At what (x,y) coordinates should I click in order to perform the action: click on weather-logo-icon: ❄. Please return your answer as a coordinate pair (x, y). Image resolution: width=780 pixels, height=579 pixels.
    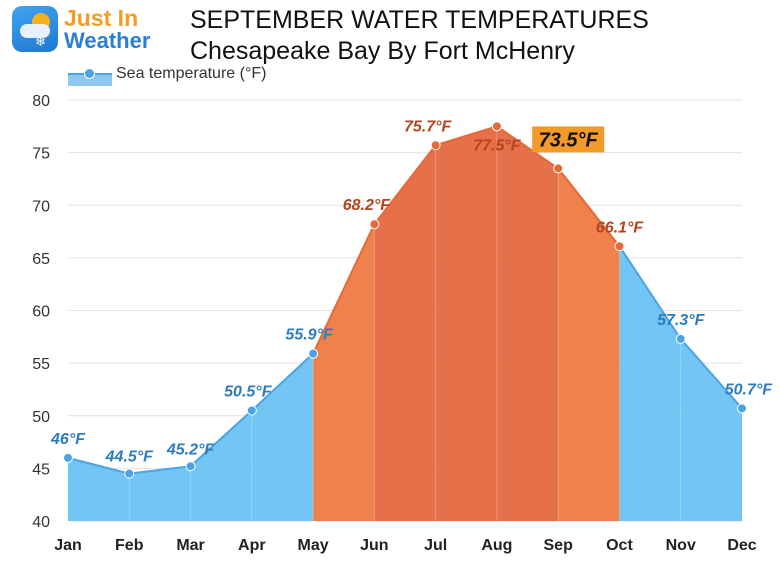
    Looking at the image, I should click on (35, 29).